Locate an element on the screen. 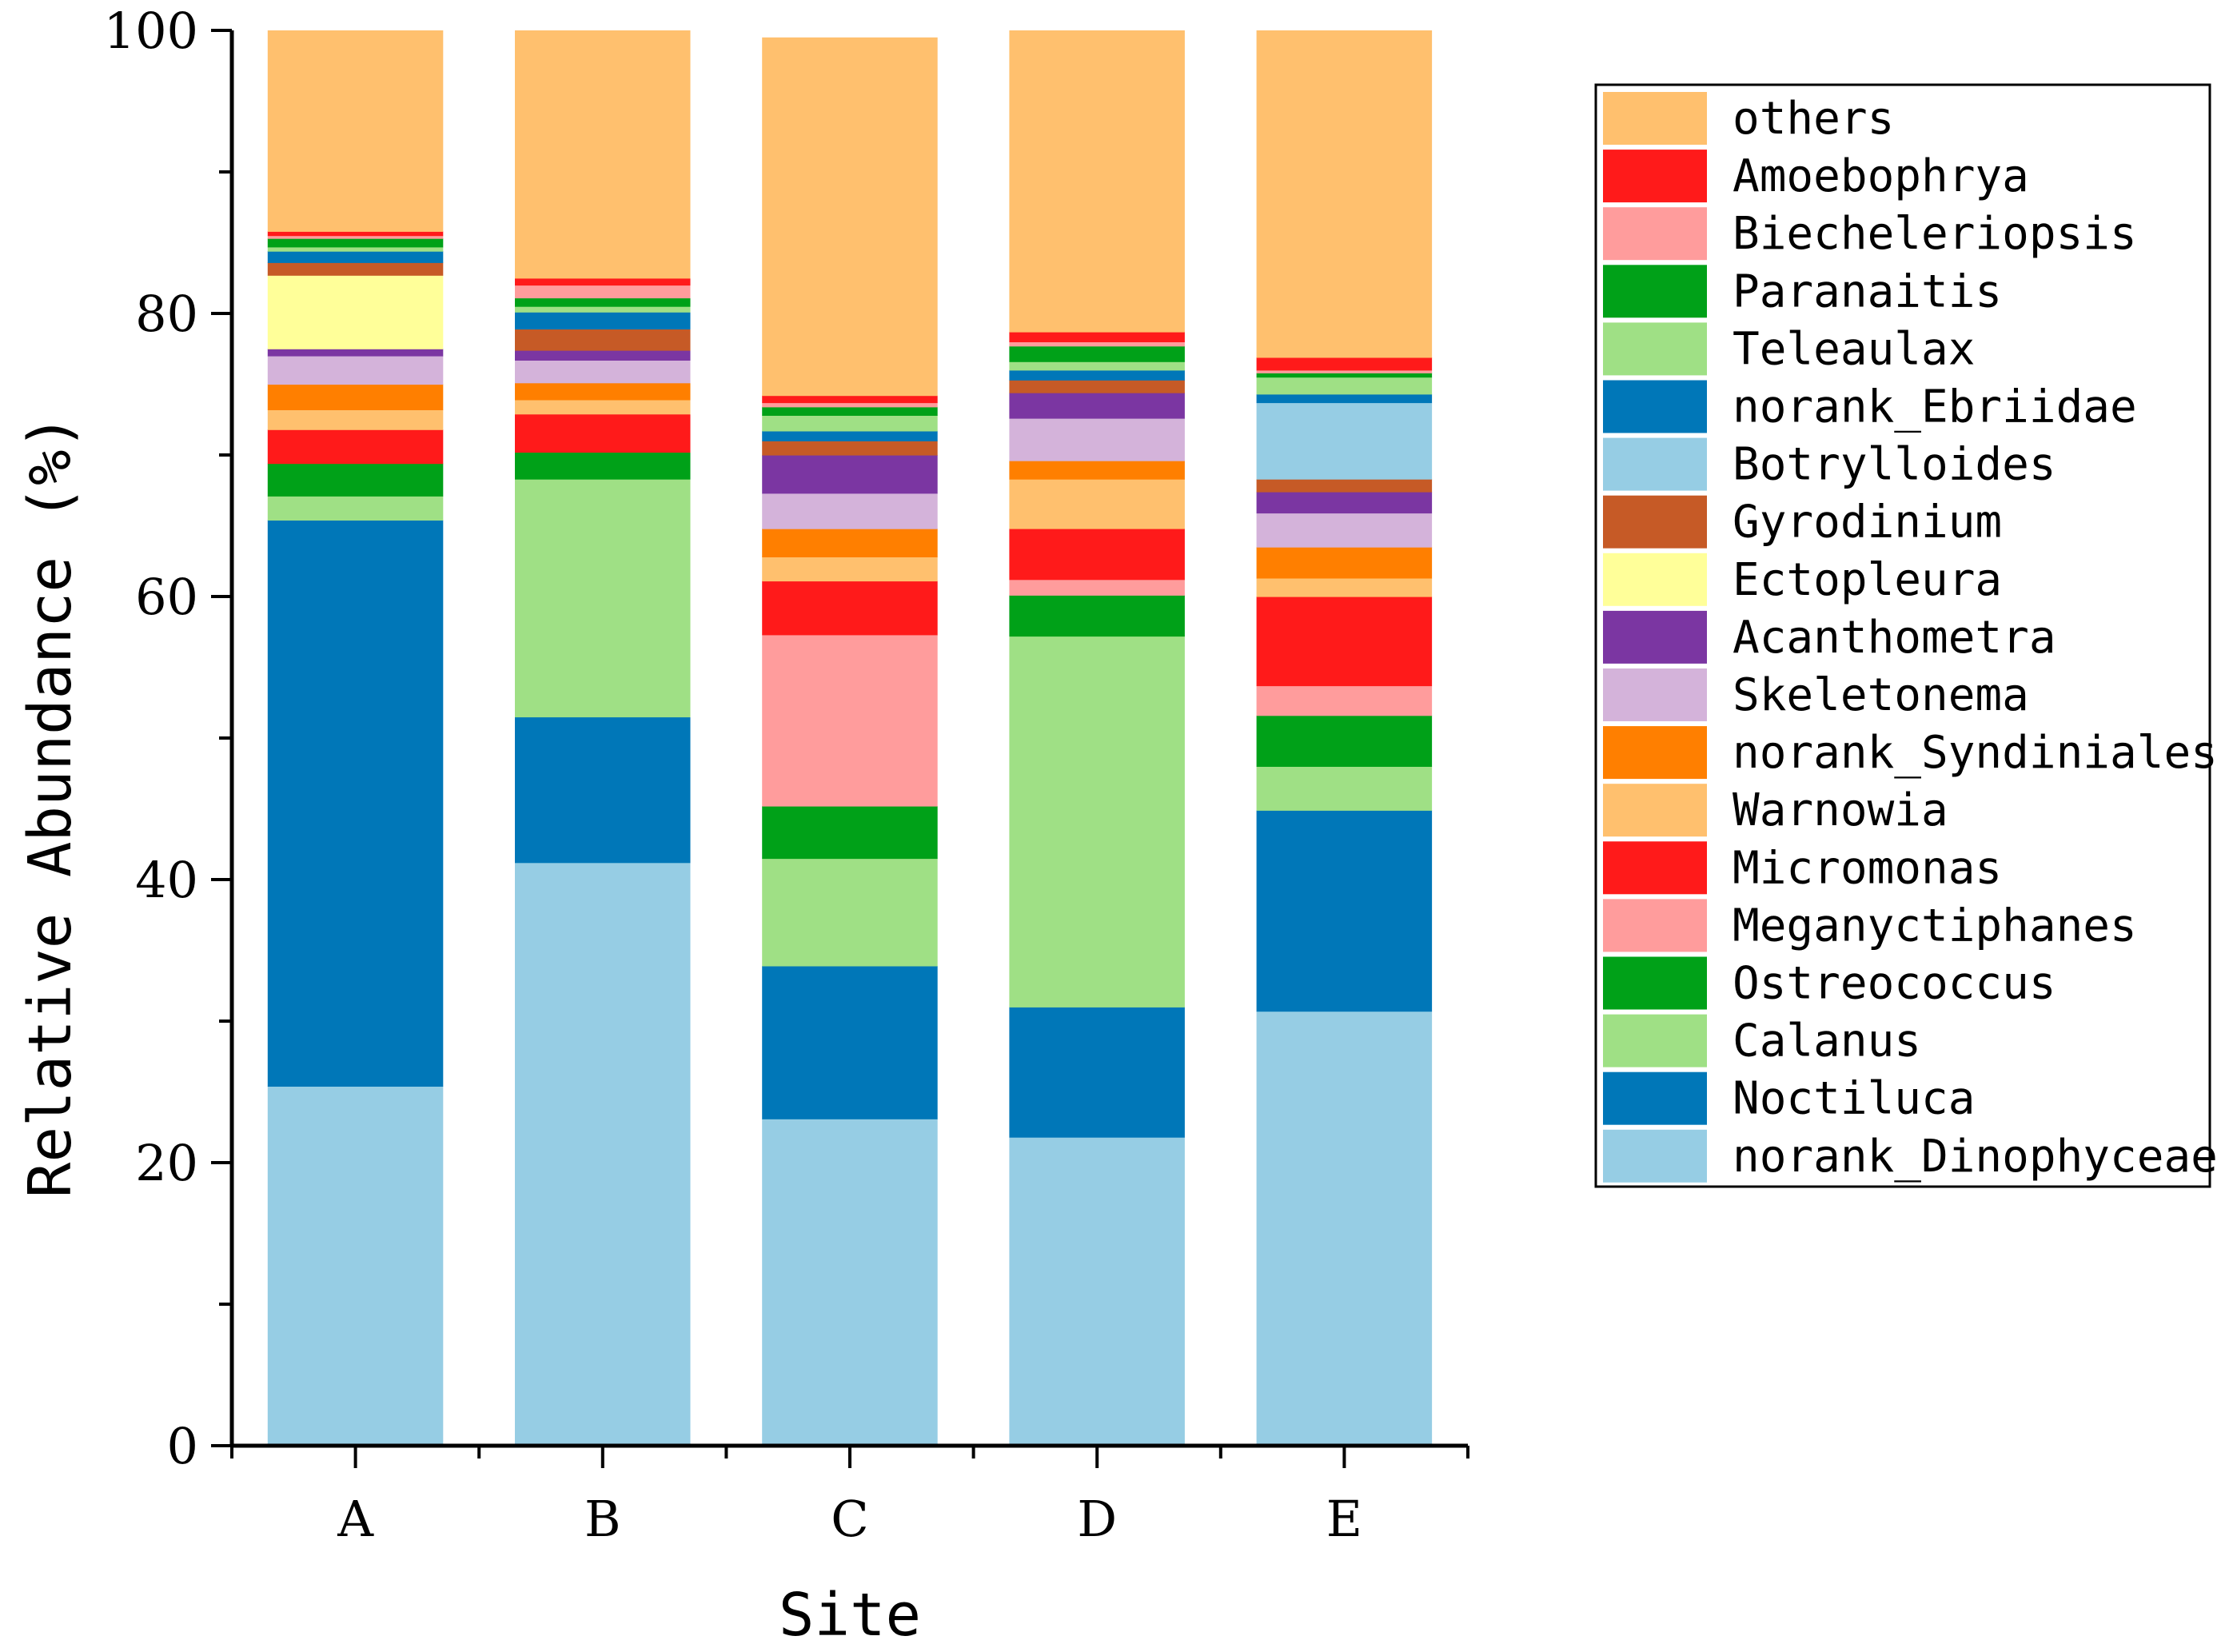 The width and height of the screenshot is (2233, 1652). legend-label: Skeletonema is located at coordinates (1881, 695).